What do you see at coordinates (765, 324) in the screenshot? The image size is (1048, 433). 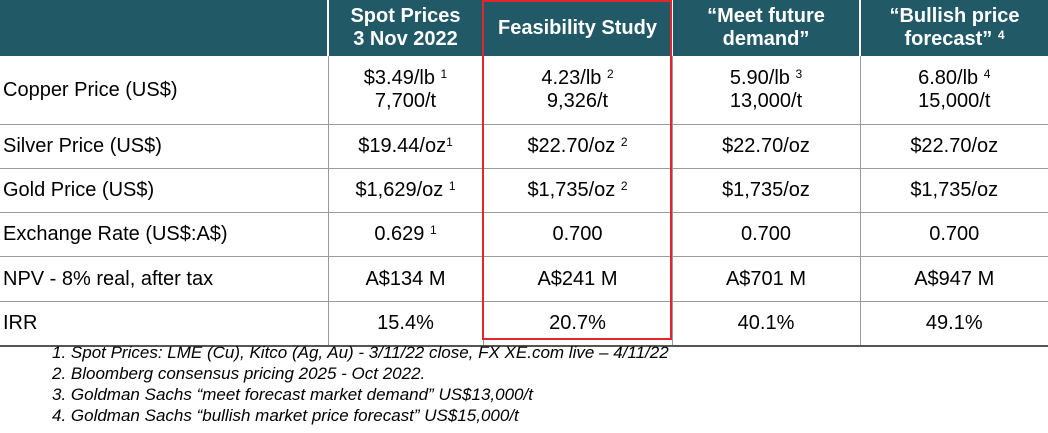 I see `table-cell: 40.1%` at bounding box center [765, 324].